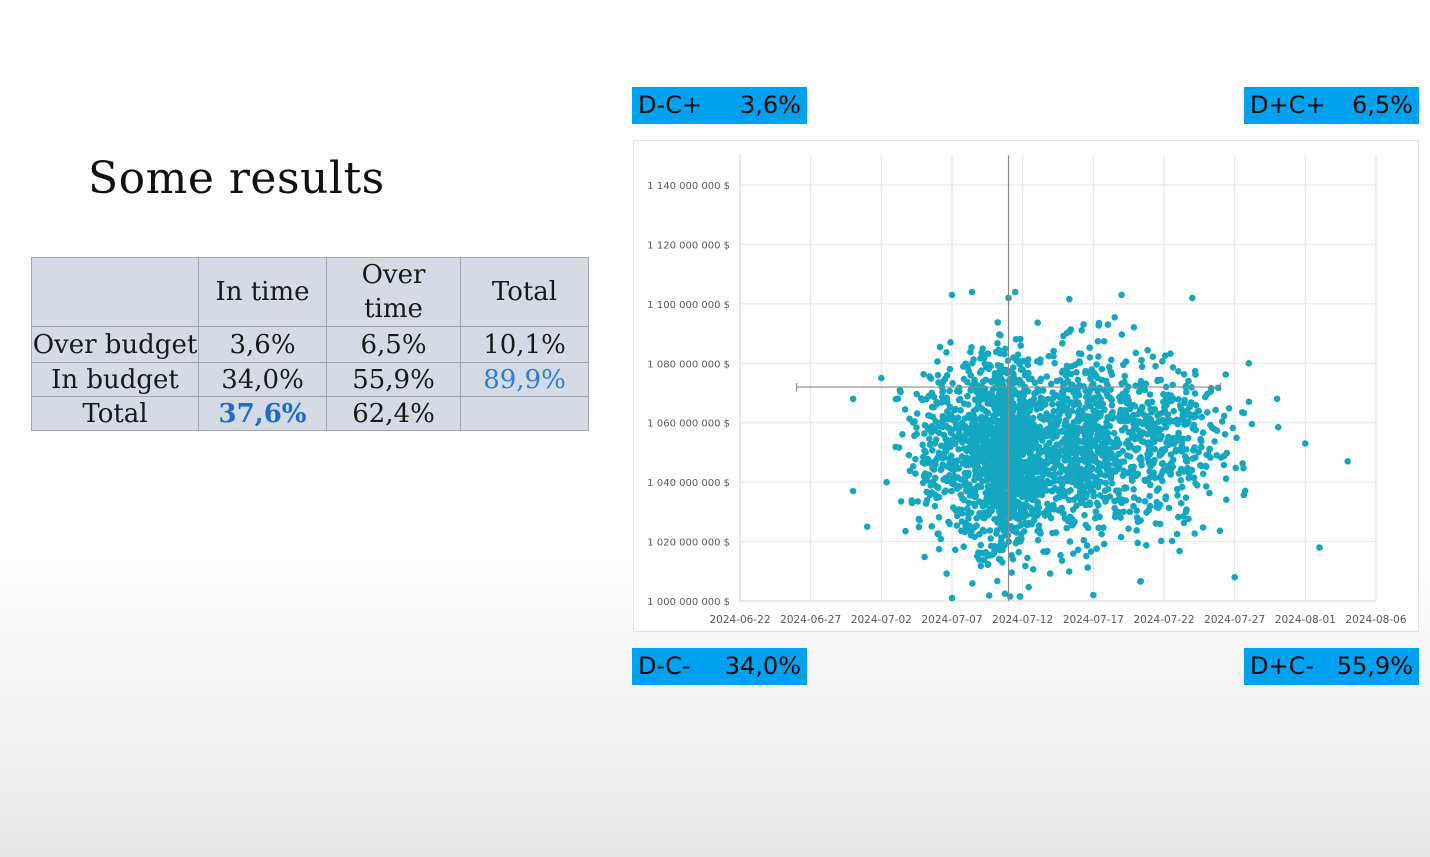  Describe the element at coordinates (393, 344) in the screenshot. I see `table-cell: 6,5%` at that location.